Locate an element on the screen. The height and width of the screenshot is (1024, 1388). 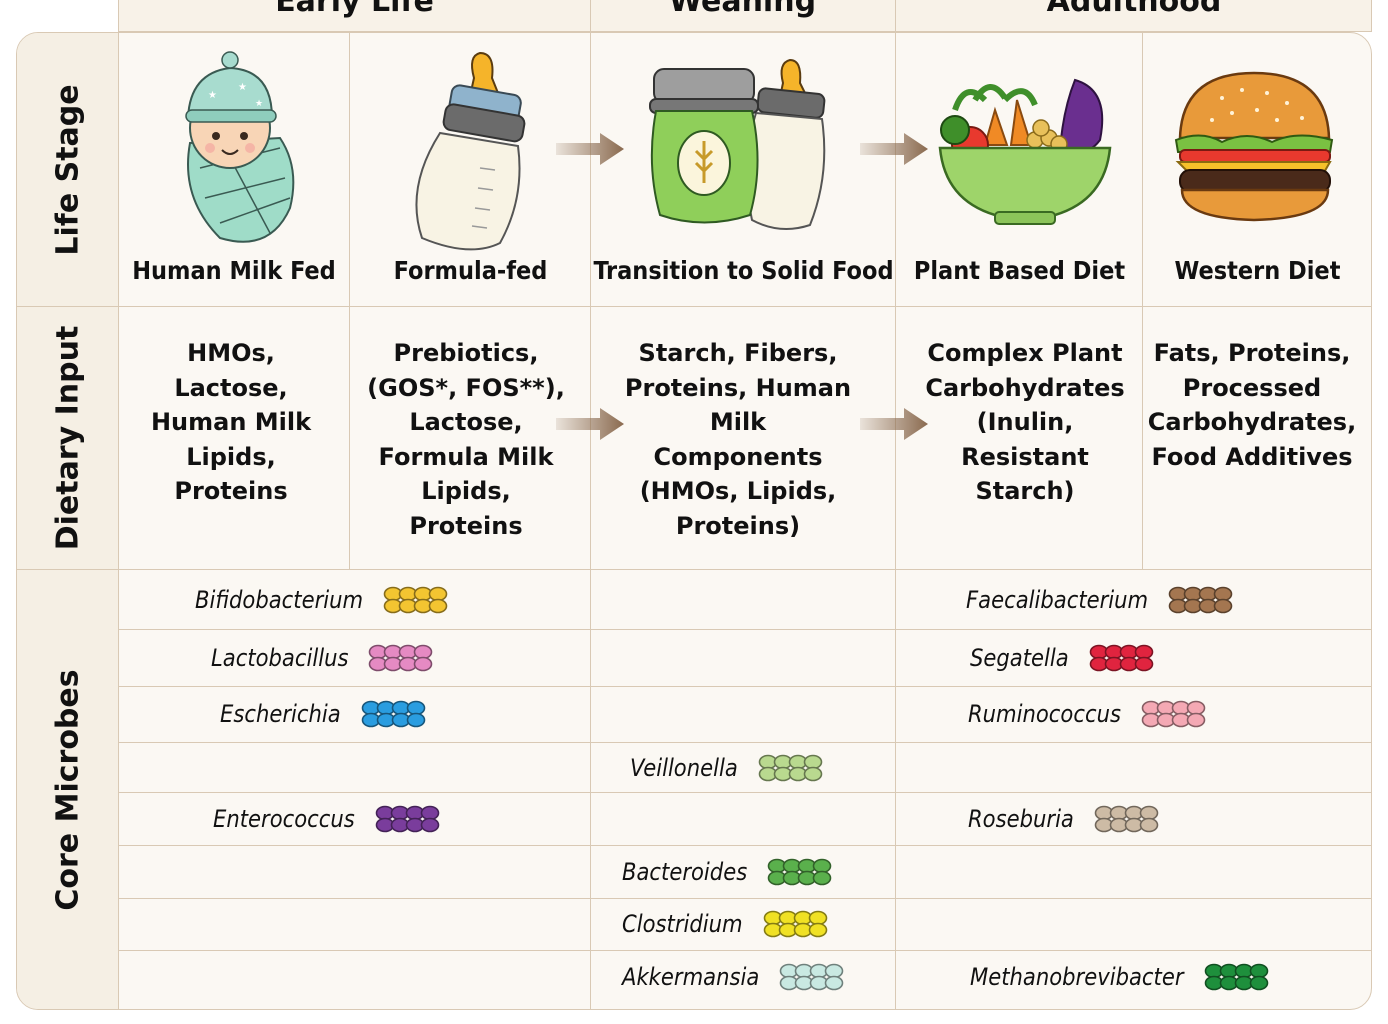
row-label-life-stage: Life Stage is located at coordinates (68, 169).